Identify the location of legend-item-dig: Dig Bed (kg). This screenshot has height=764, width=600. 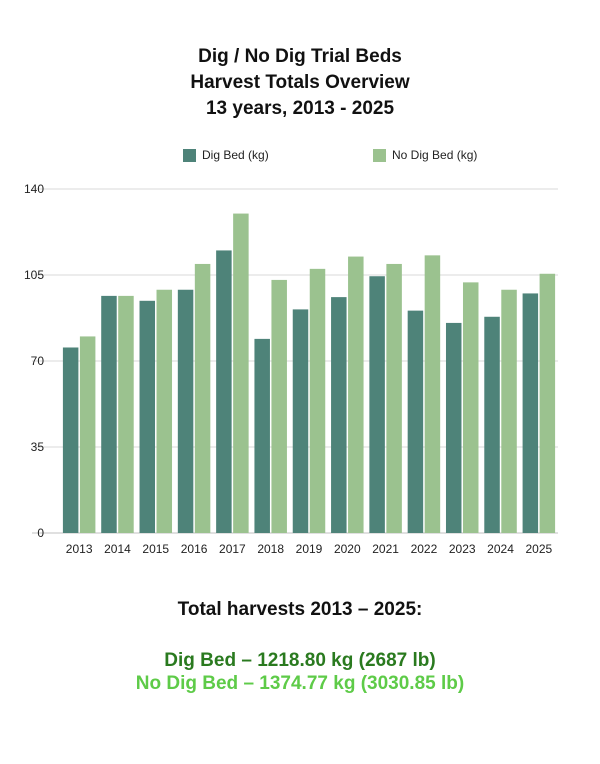
(226, 155).